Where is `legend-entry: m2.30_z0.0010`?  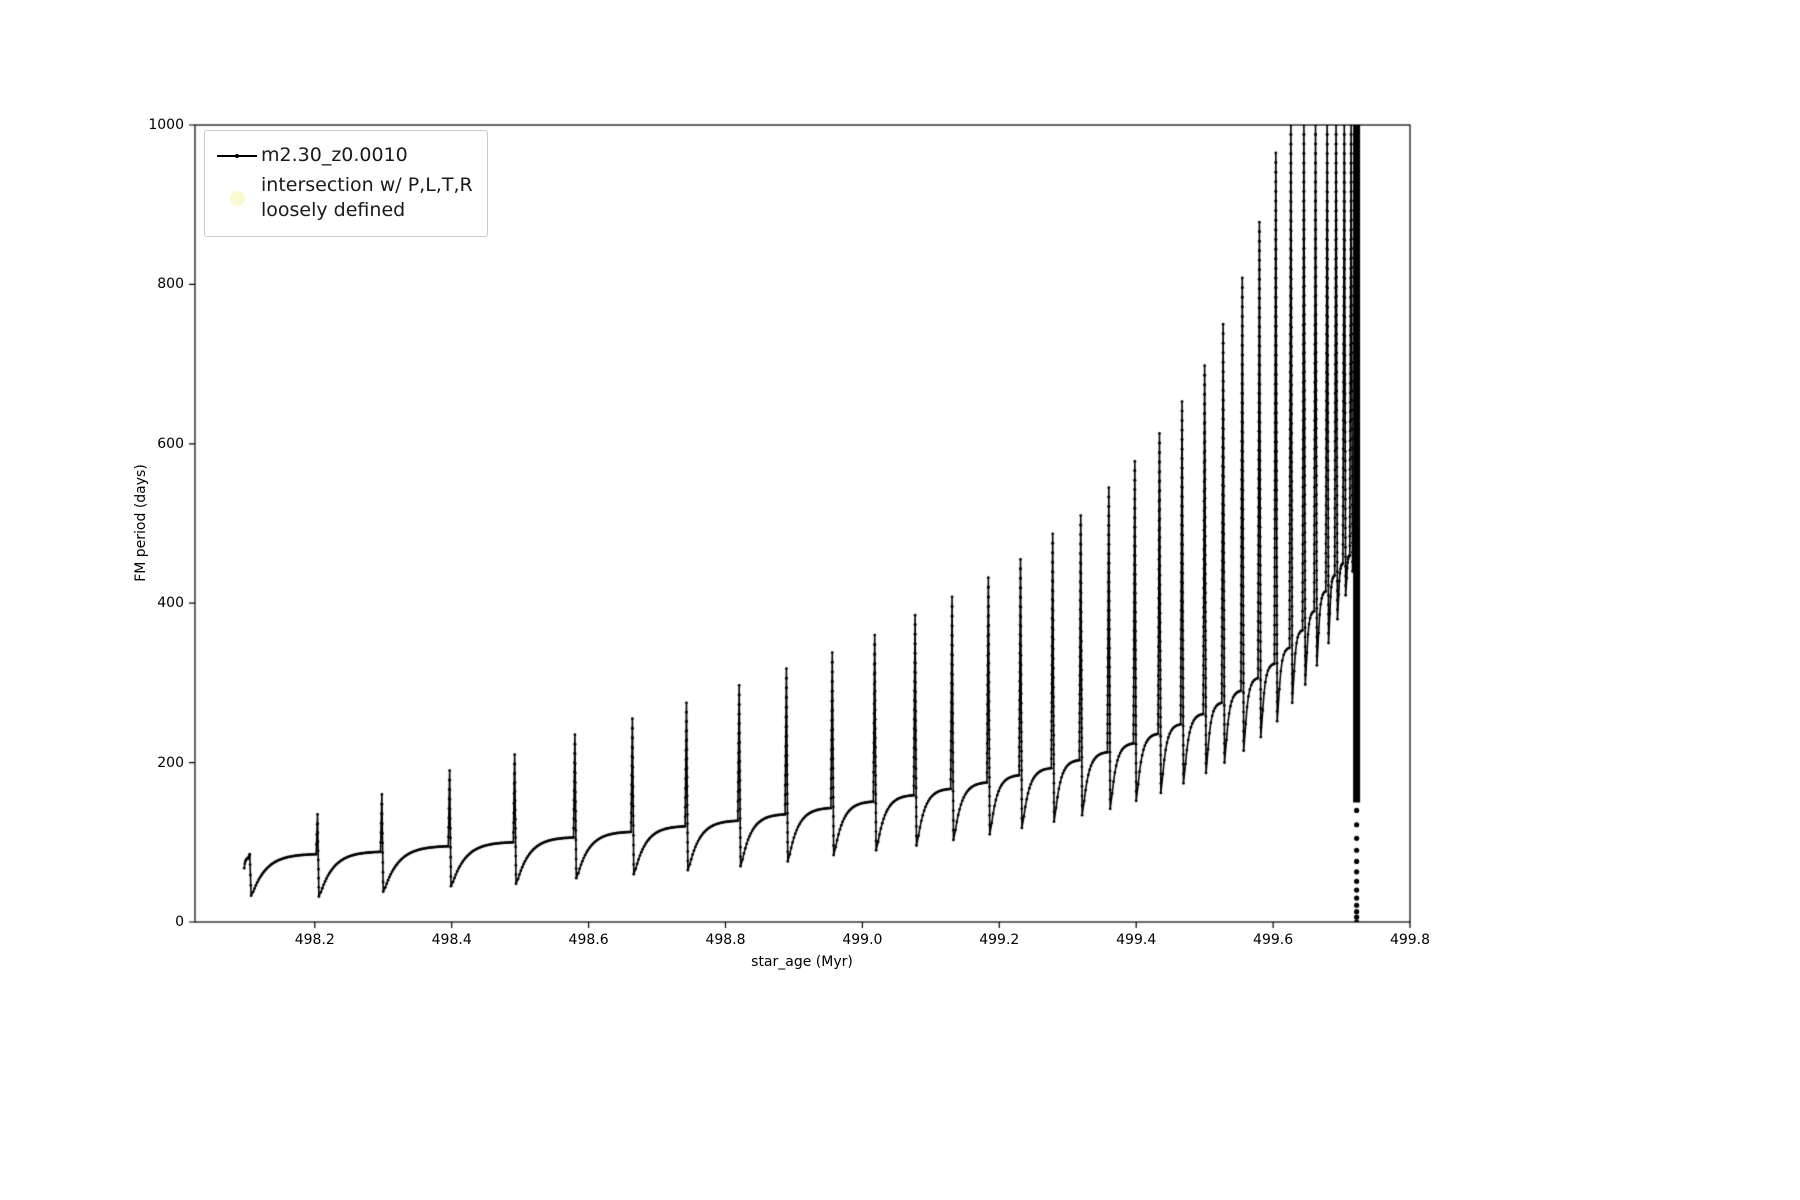
legend-entry: m2.30_z0.0010 is located at coordinates (343, 156).